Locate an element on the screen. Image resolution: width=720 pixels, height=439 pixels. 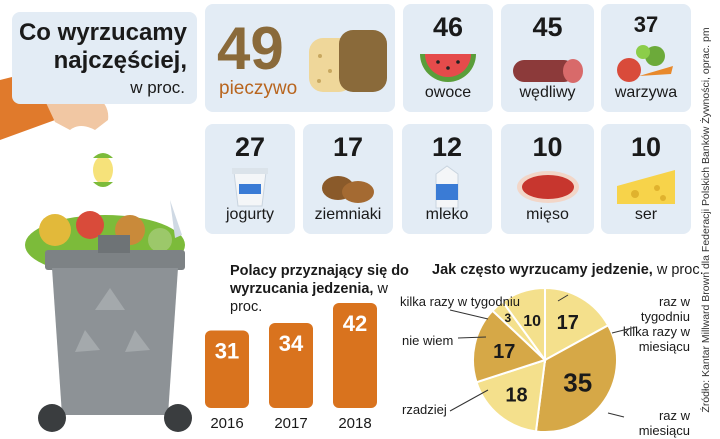
tile-label: wędliwy is located at coordinates (547, 92).